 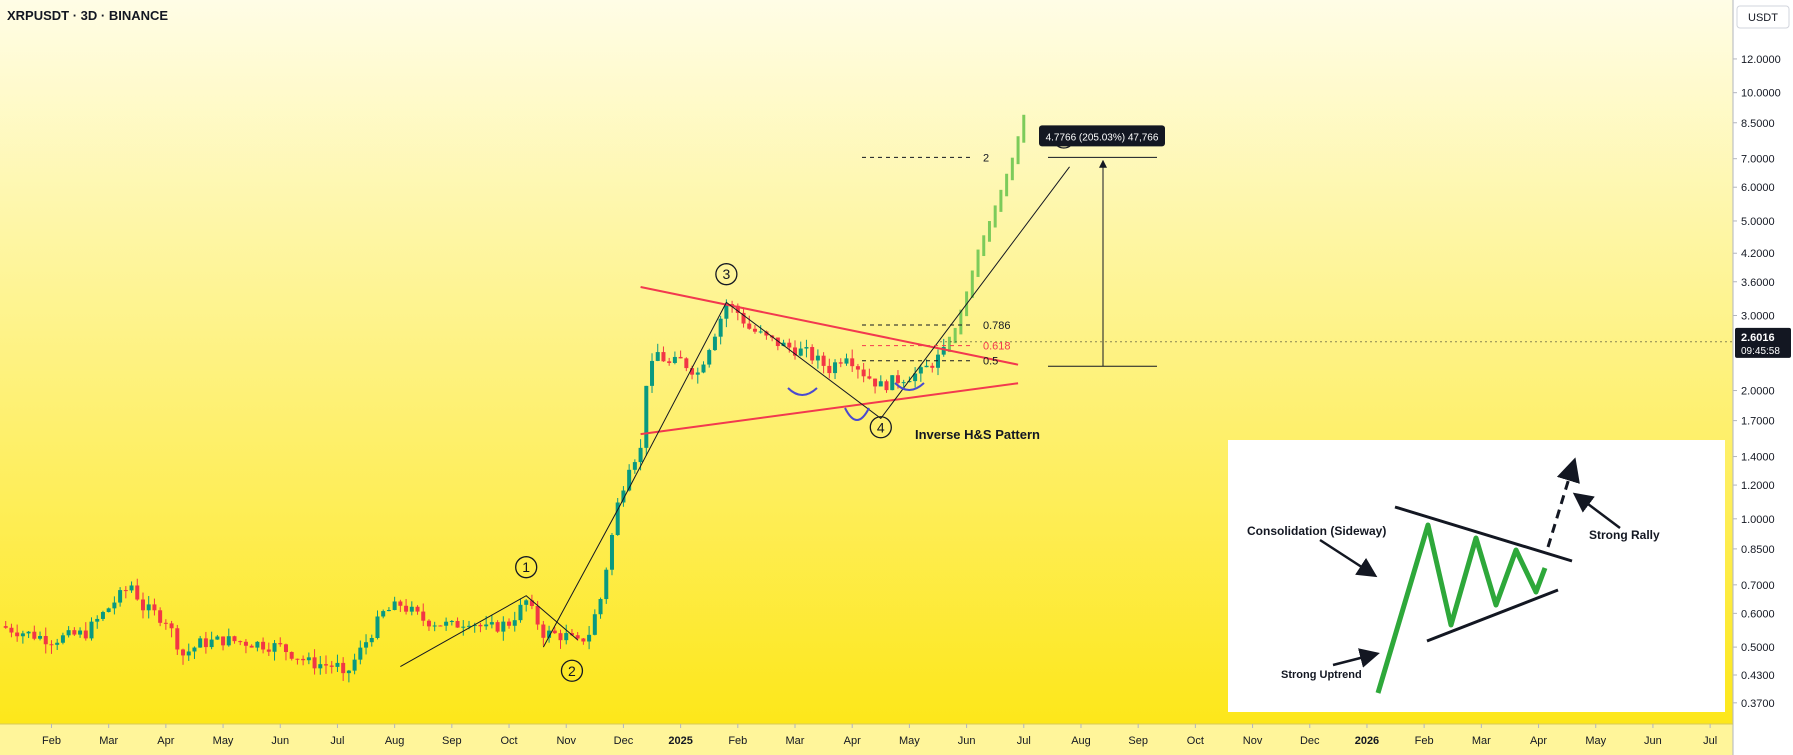 What do you see at coordinates (1624, 535) in the screenshot?
I see `inset-rally-label: Strong Rally` at bounding box center [1624, 535].